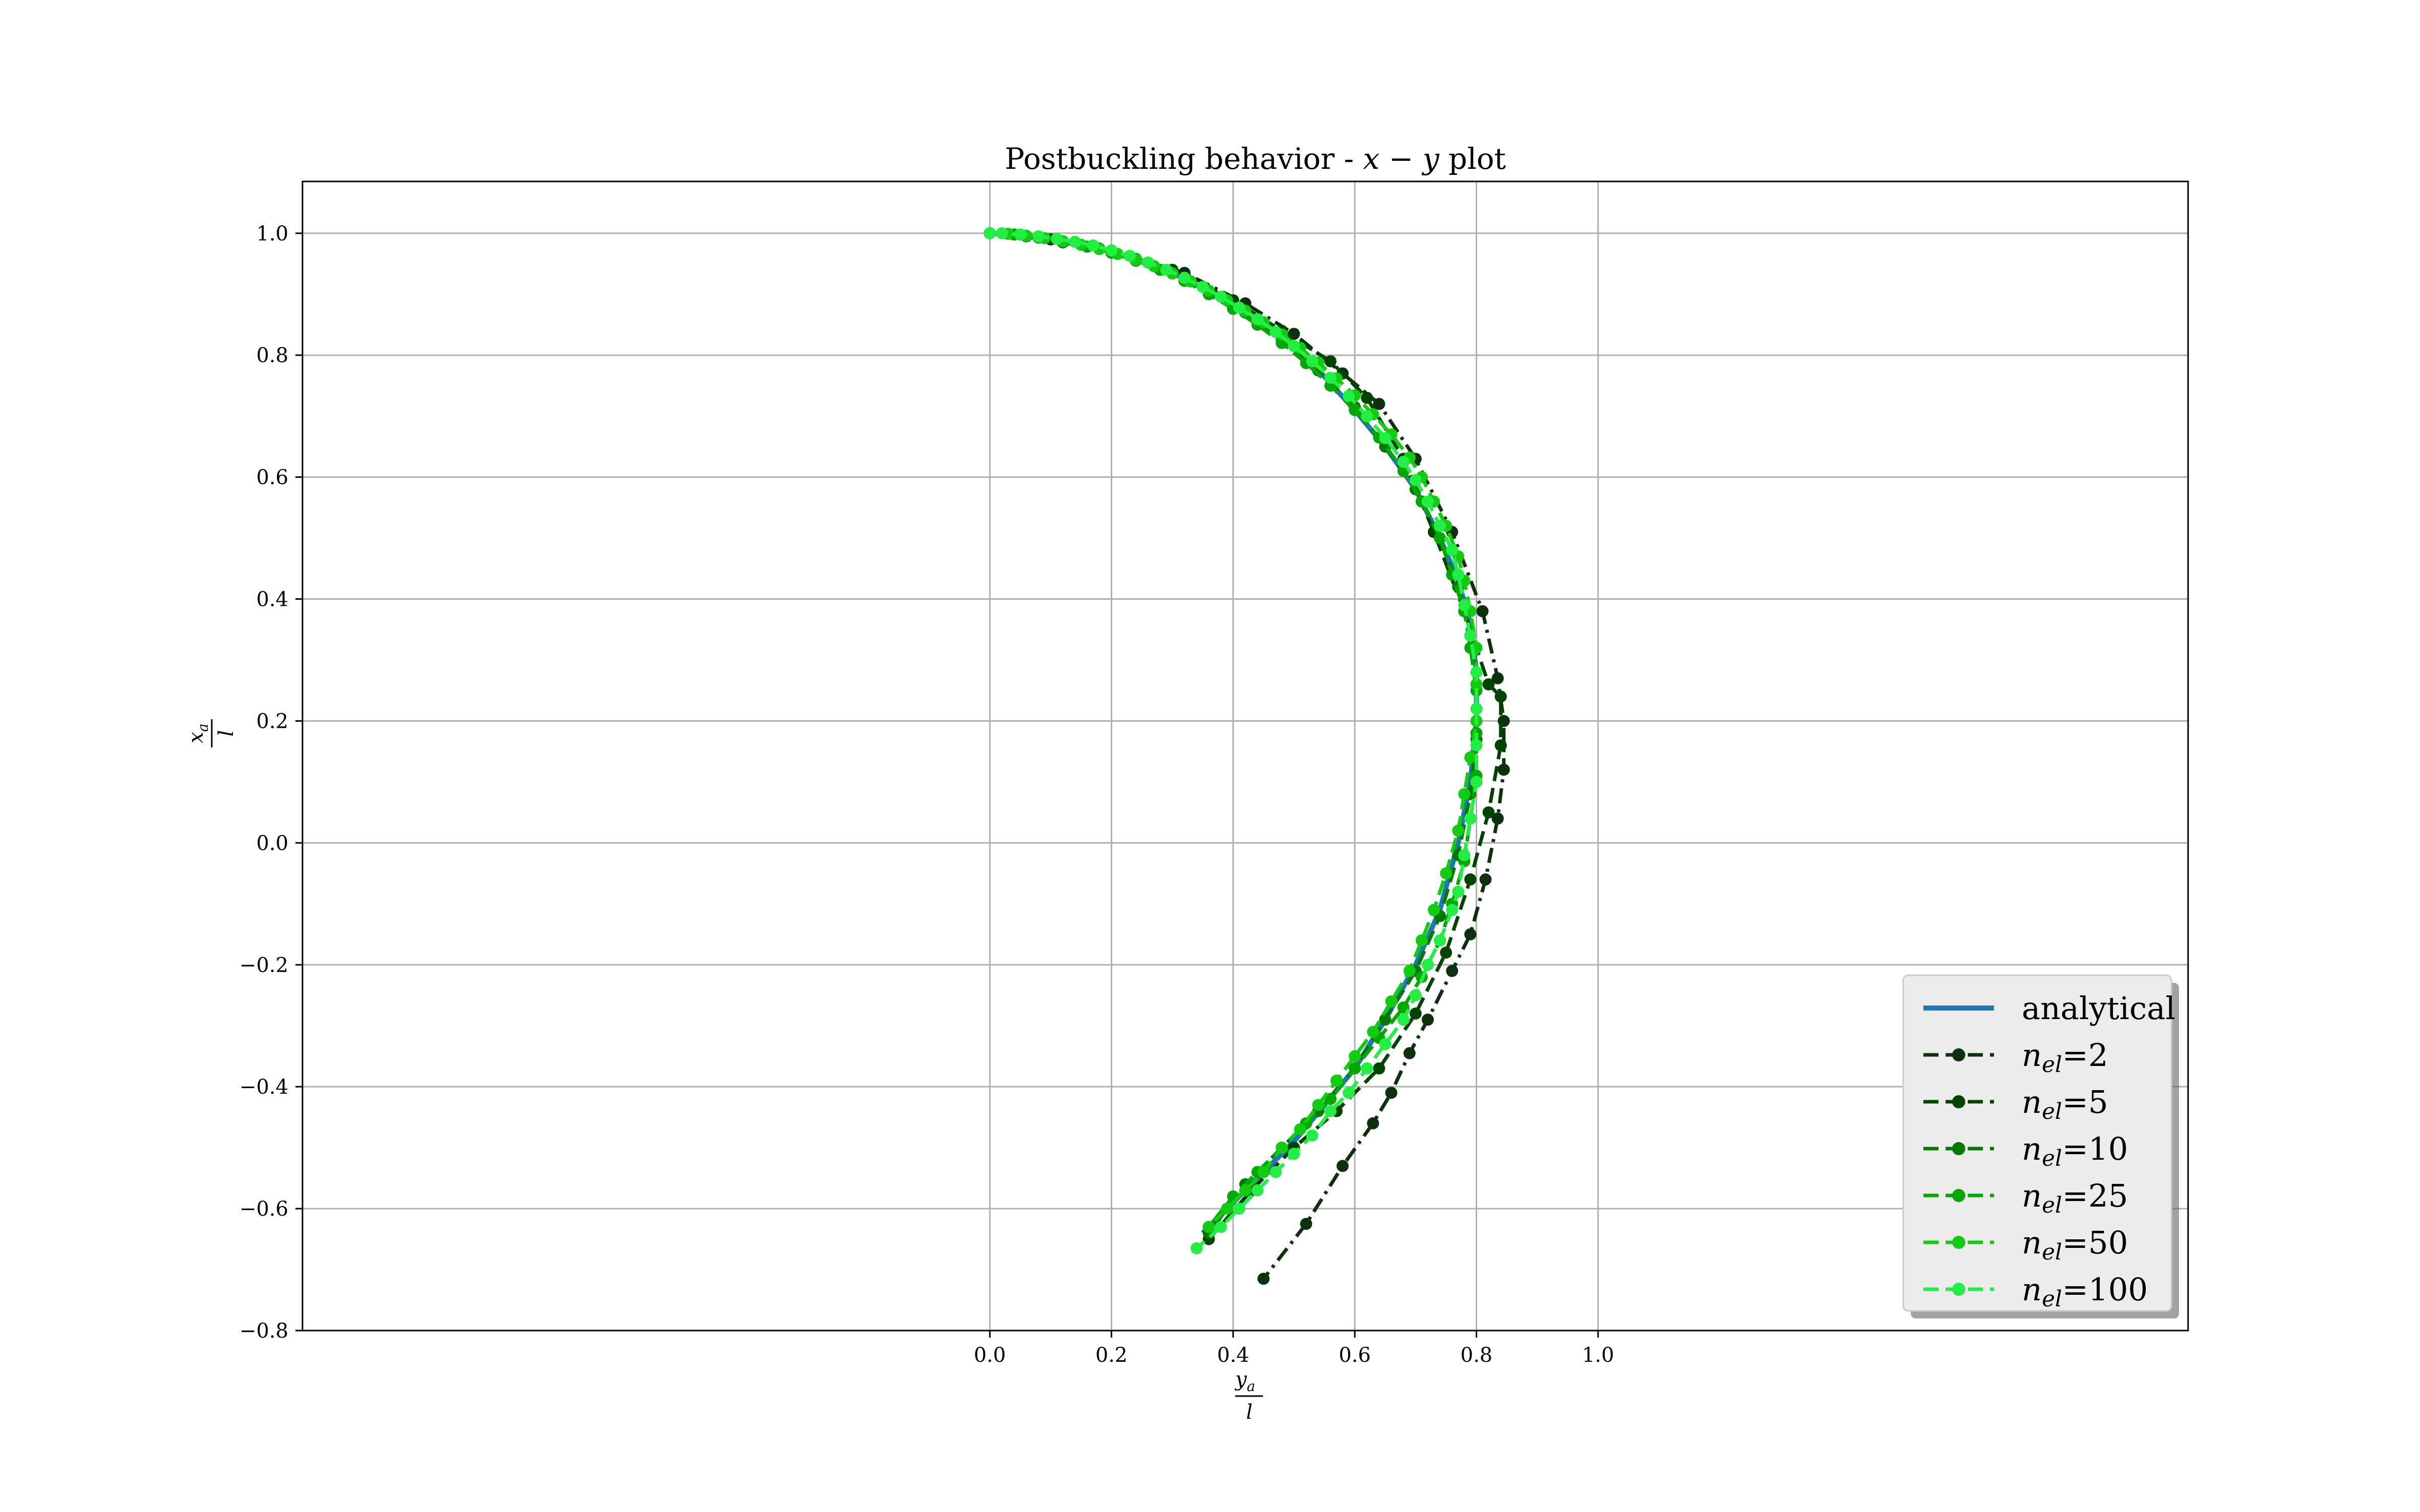 Image resolution: width=2420 pixels, height=1512 pixels. I want to click on x-axis-label: ya l, so click(1248, 1396).